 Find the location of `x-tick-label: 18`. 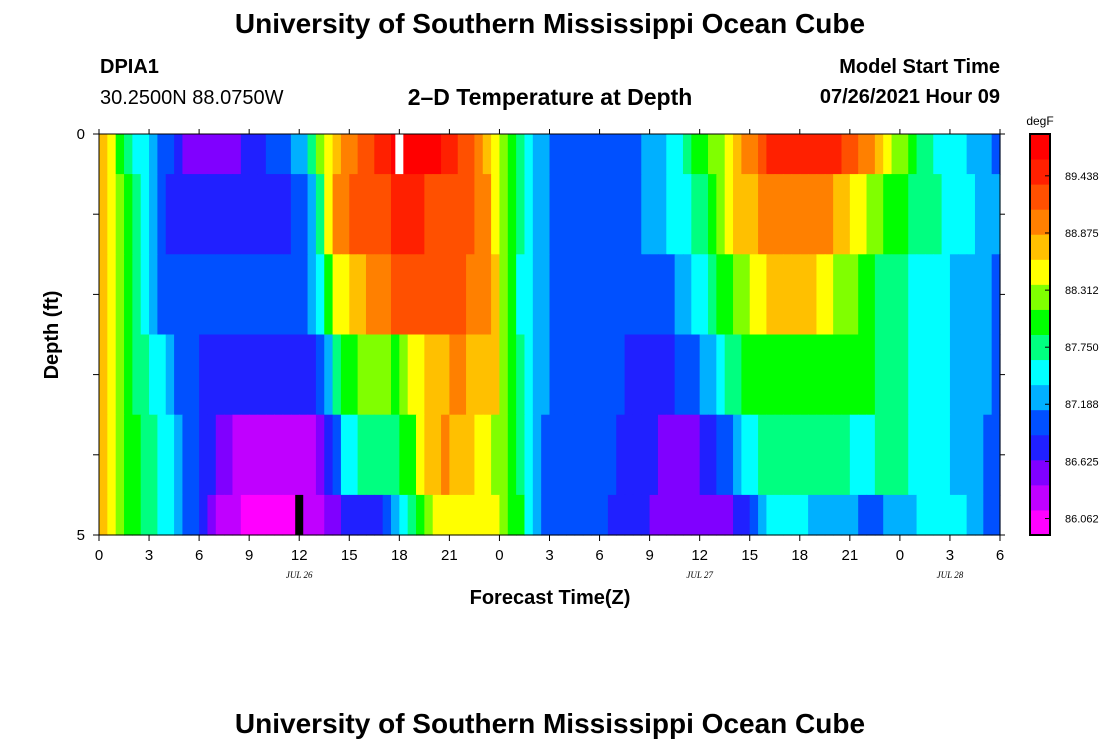

x-tick-label: 18 is located at coordinates (799, 555).